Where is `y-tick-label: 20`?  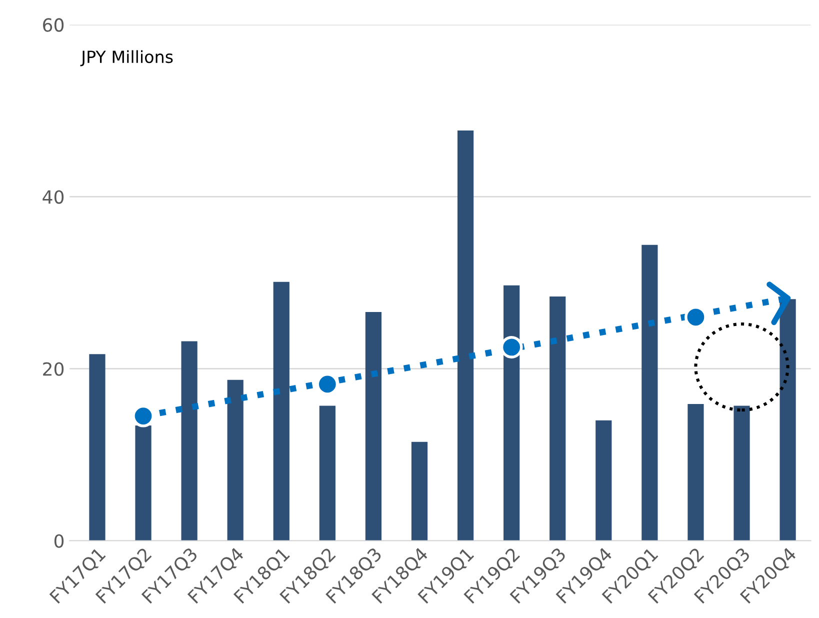
y-tick-label: 20 is located at coordinates (53, 369).